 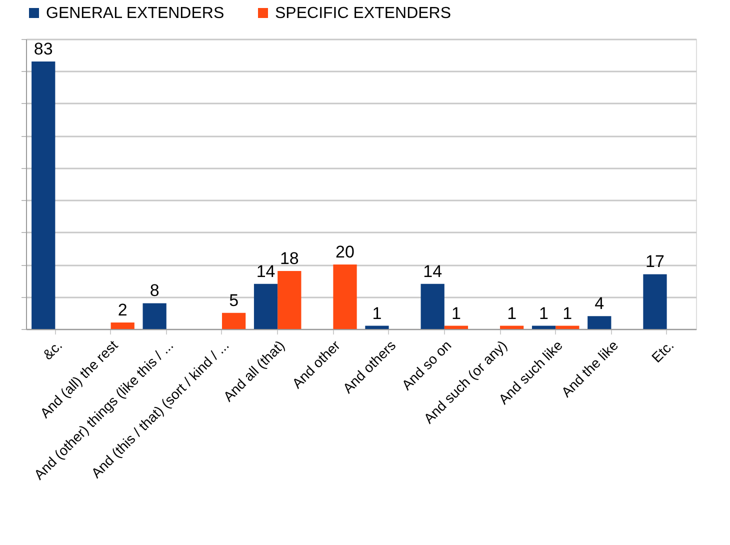 I want to click on data-label: 8, so click(x=155, y=290).